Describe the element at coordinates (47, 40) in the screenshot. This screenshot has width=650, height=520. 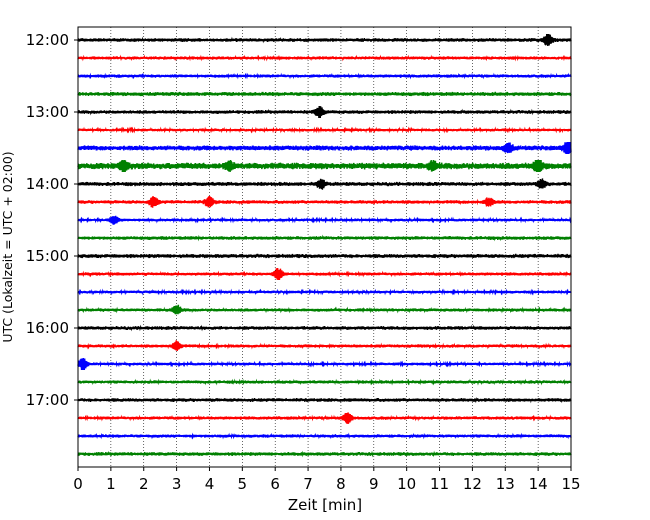
I see `y-tick-label: 12:00` at that location.